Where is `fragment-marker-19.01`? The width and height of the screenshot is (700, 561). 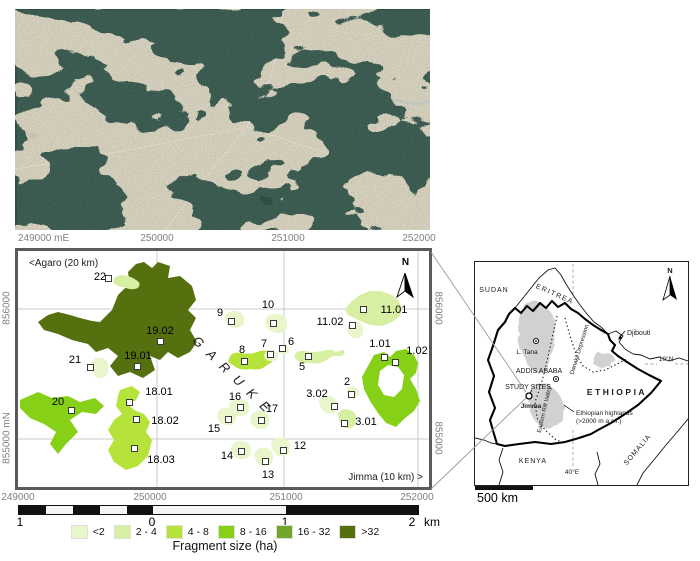
fragment-marker-19.01 is located at coordinates (137, 366).